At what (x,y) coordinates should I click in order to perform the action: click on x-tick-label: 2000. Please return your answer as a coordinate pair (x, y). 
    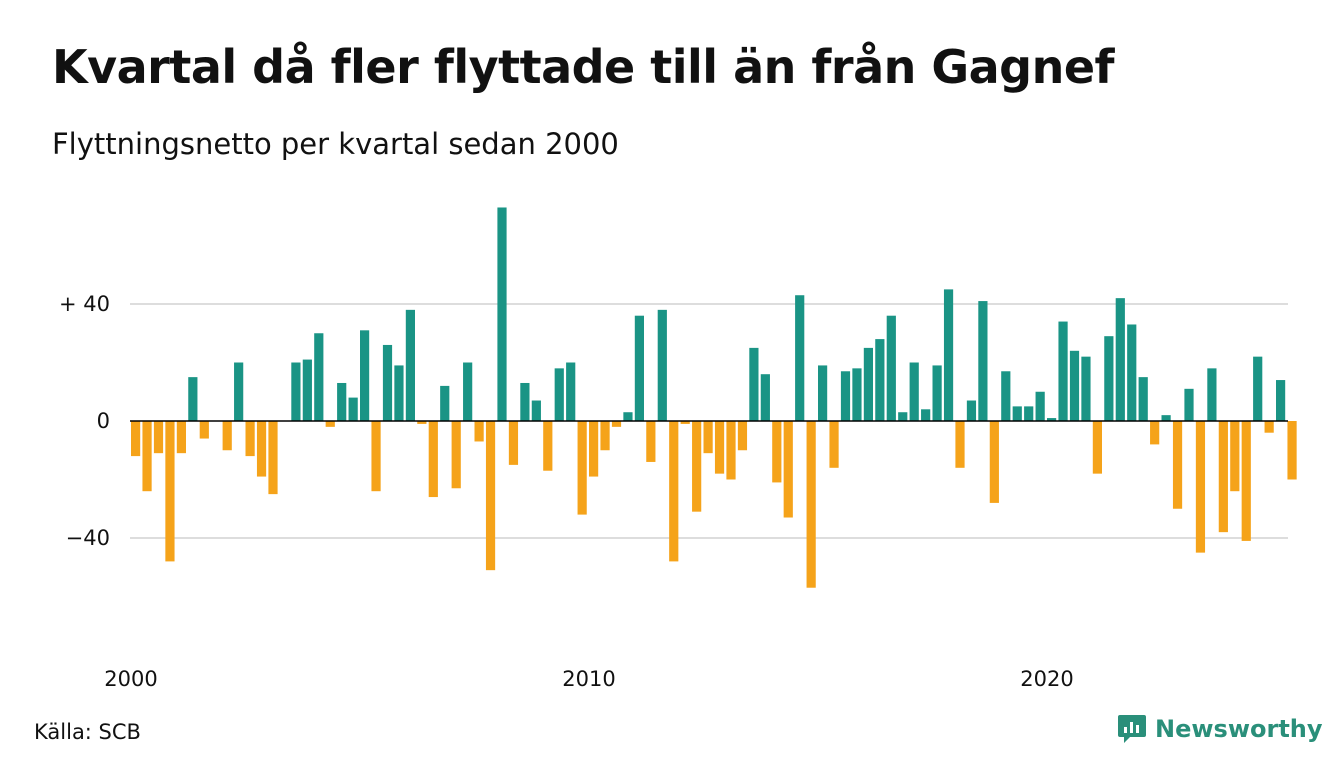
    Looking at the image, I should click on (130, 679).